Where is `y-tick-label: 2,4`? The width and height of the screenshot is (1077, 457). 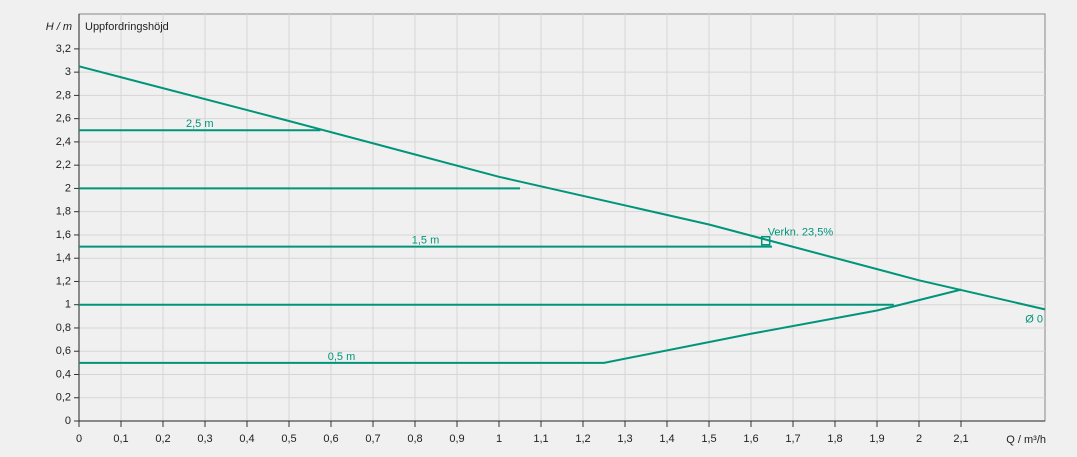
y-tick-label: 2,4 is located at coordinates (63, 142).